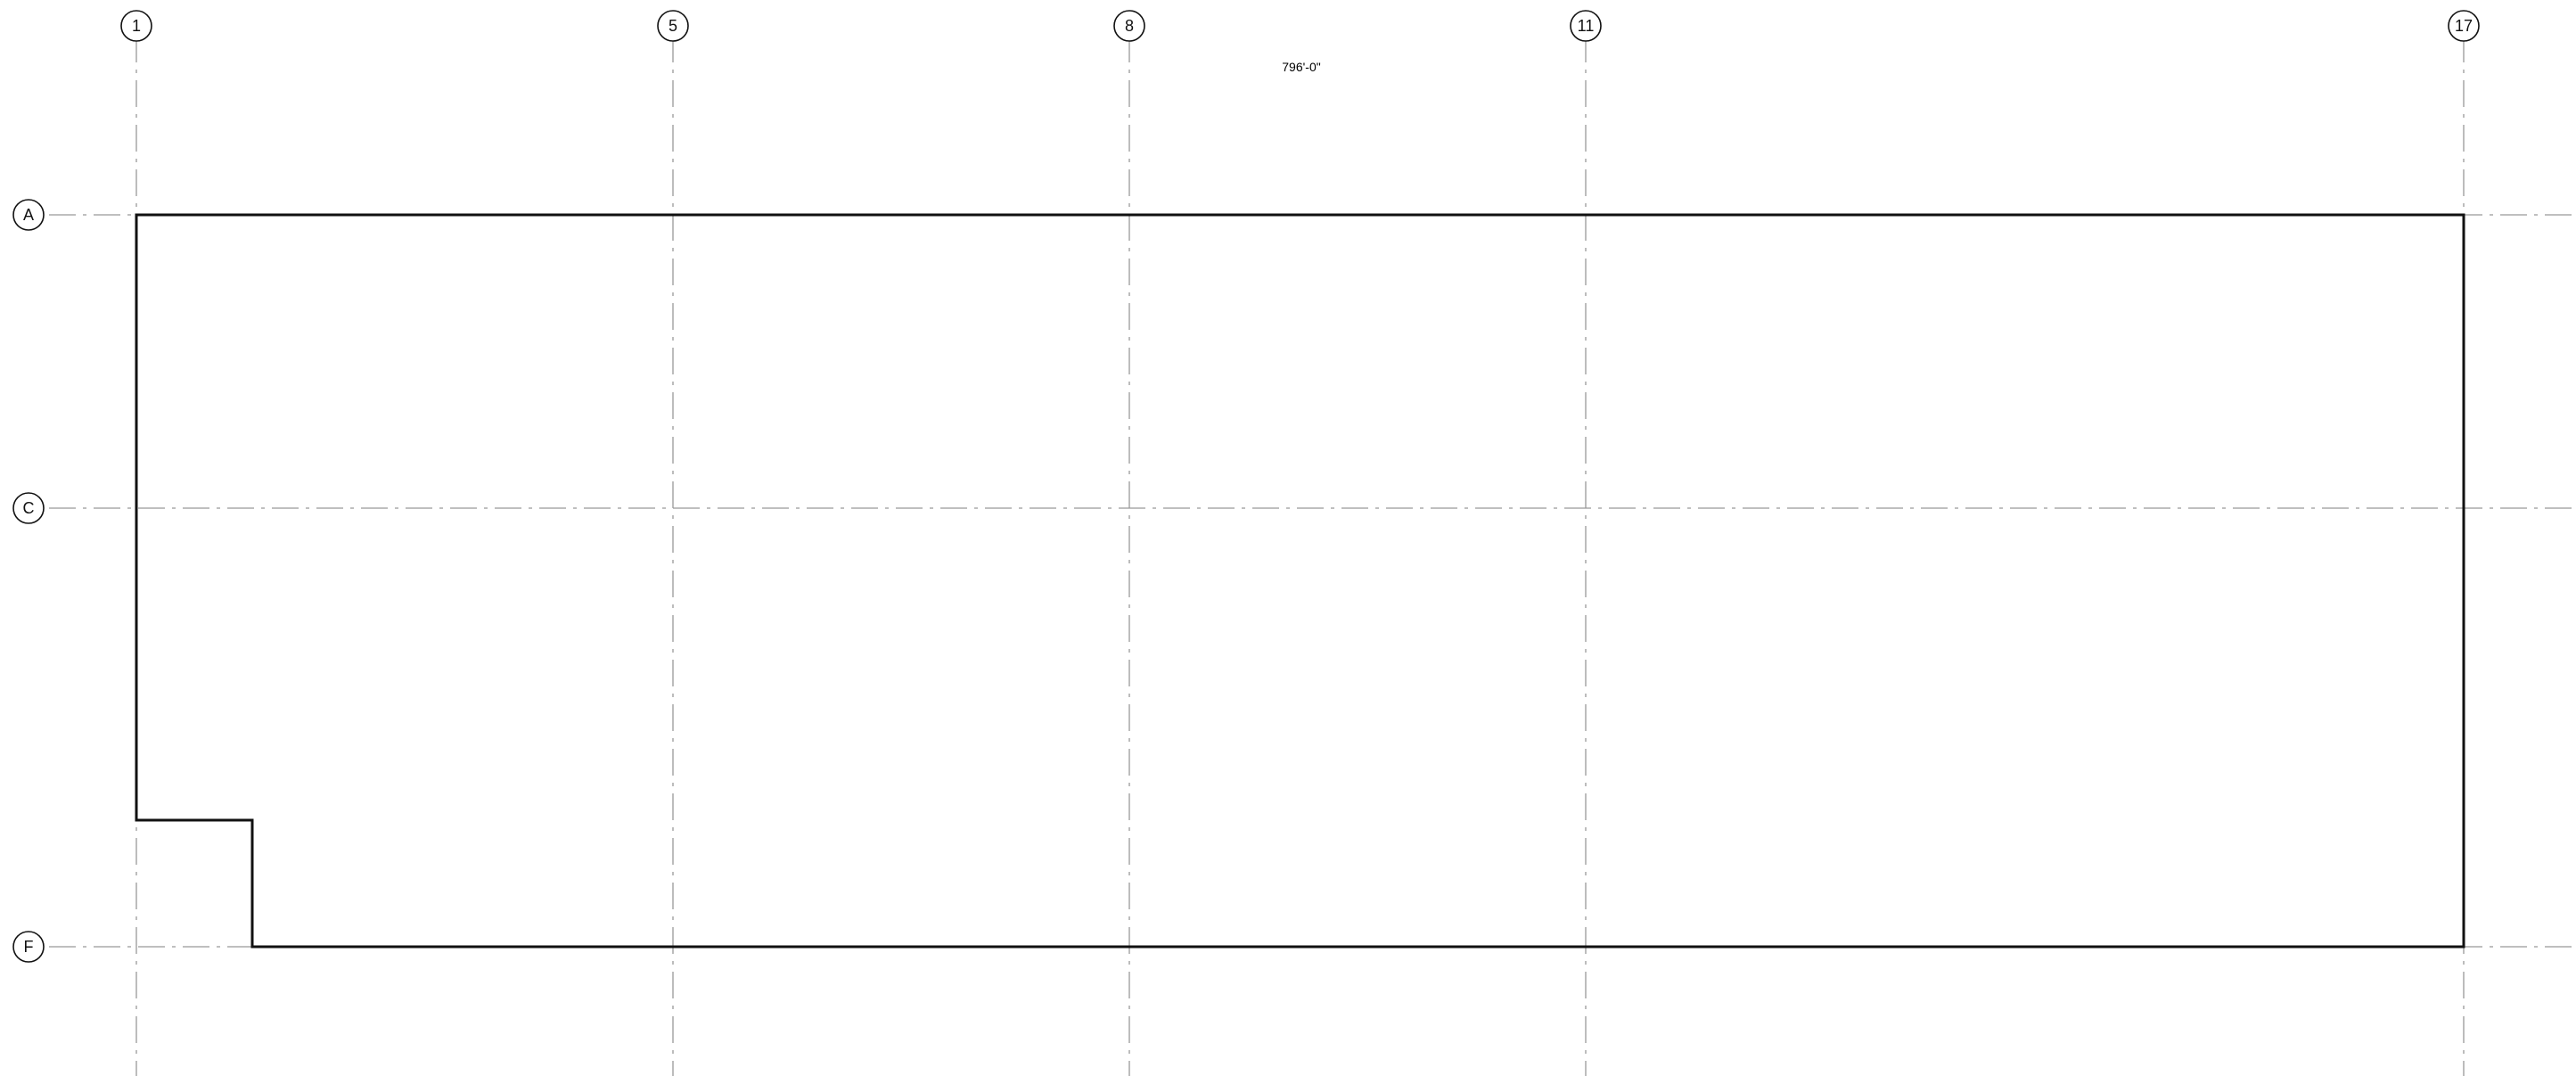  What do you see at coordinates (1301, 67) in the screenshot?
I see `overall-dimension: 796'-0"` at bounding box center [1301, 67].